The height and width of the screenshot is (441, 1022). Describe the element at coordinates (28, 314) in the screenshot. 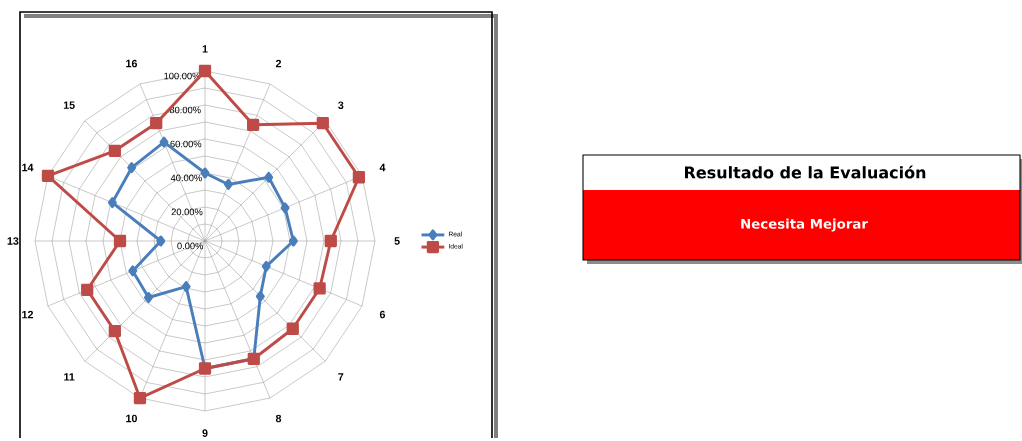

I see `spoke-label: 12` at that location.